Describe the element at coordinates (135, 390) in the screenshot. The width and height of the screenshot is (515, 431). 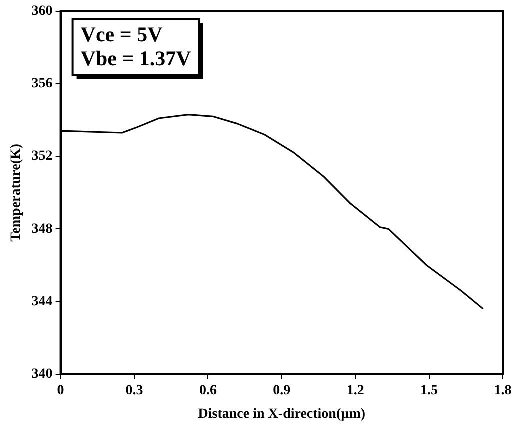
I see `x-tick-label: 0.3` at that location.